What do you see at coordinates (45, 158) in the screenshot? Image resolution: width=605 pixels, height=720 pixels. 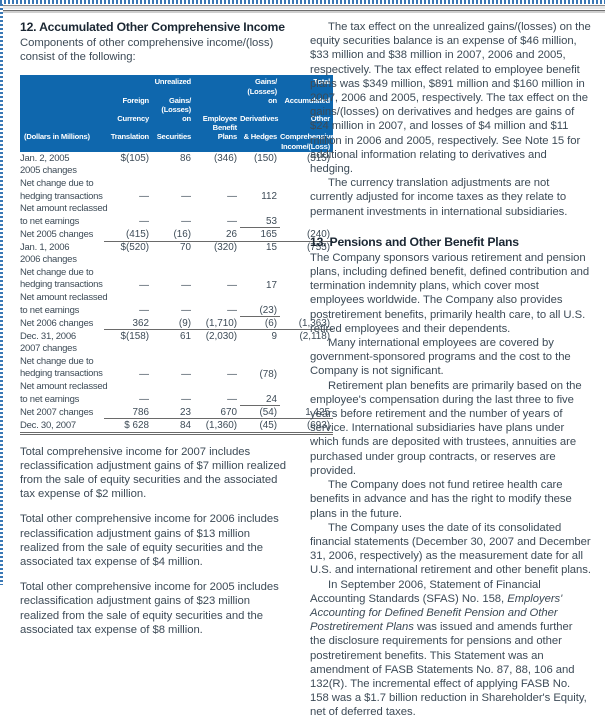 I see `row-label: Jan. 2, 2005` at bounding box center [45, 158].